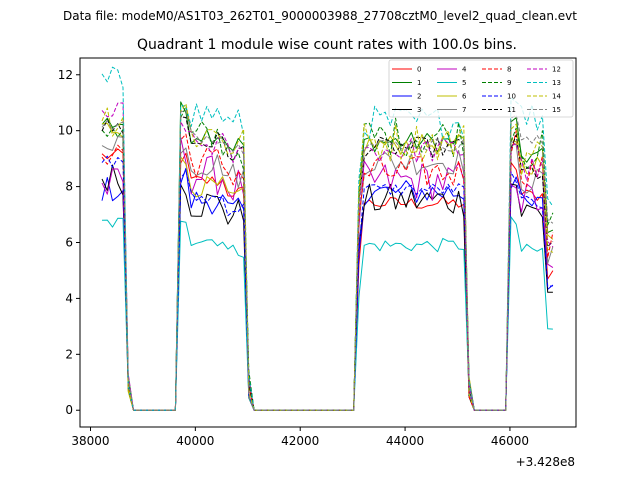 The image size is (640, 480). I want to click on legend-label-13: 13, so click(556, 83).